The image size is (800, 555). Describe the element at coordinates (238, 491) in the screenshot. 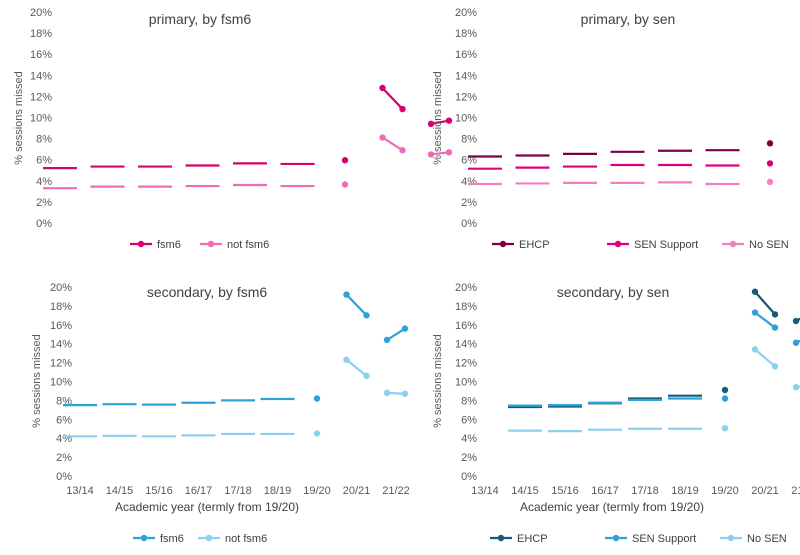

I see `x-tick-label: 17/18` at that location.